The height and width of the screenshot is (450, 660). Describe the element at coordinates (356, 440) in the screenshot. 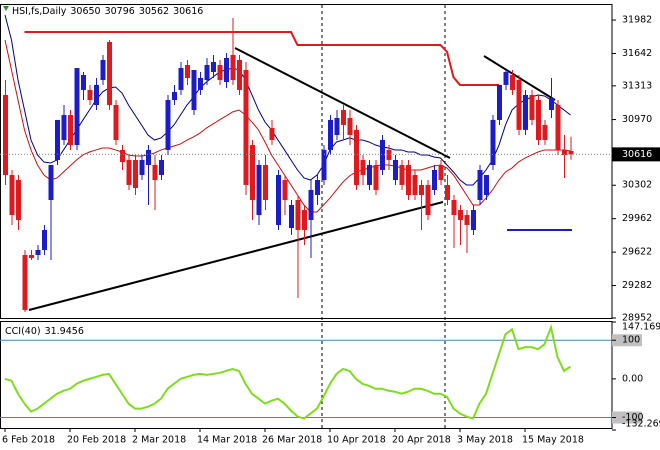

I see `x-tick-label: 10 Apr 2018` at that location.